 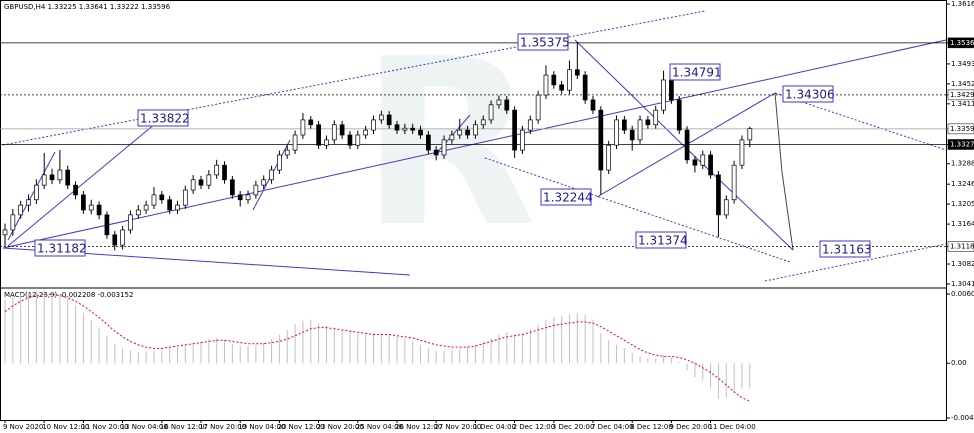 I want to click on annotation: 1.35375, so click(x=545, y=43).